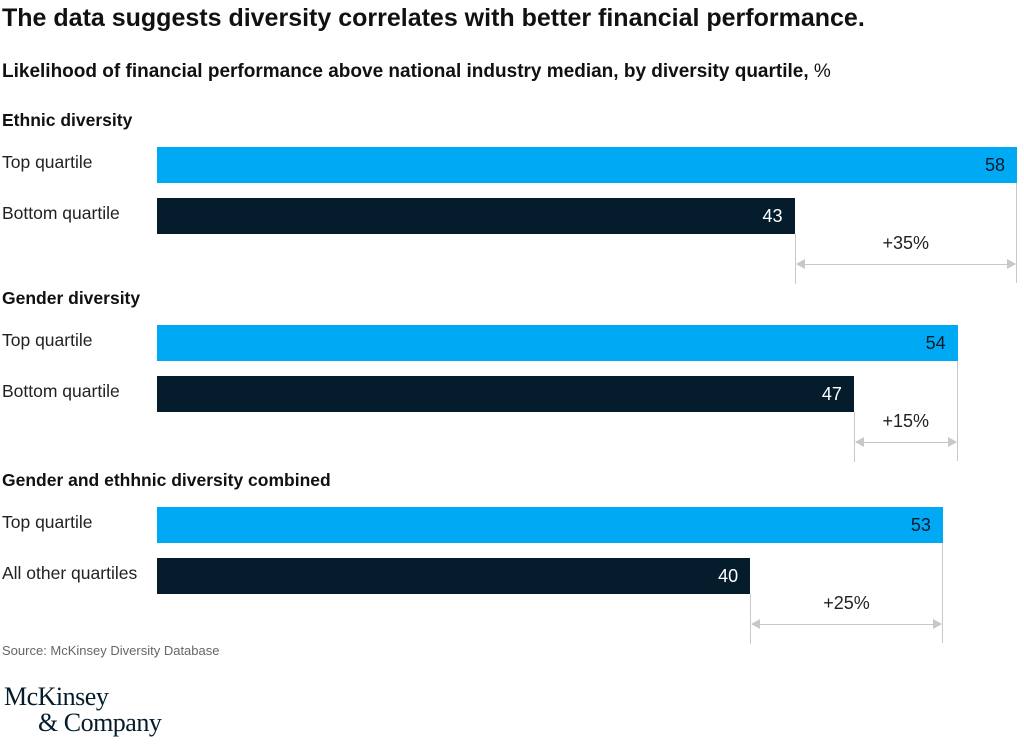  Describe the element at coordinates (906, 243) in the screenshot. I see `difference-label: +35%` at that location.